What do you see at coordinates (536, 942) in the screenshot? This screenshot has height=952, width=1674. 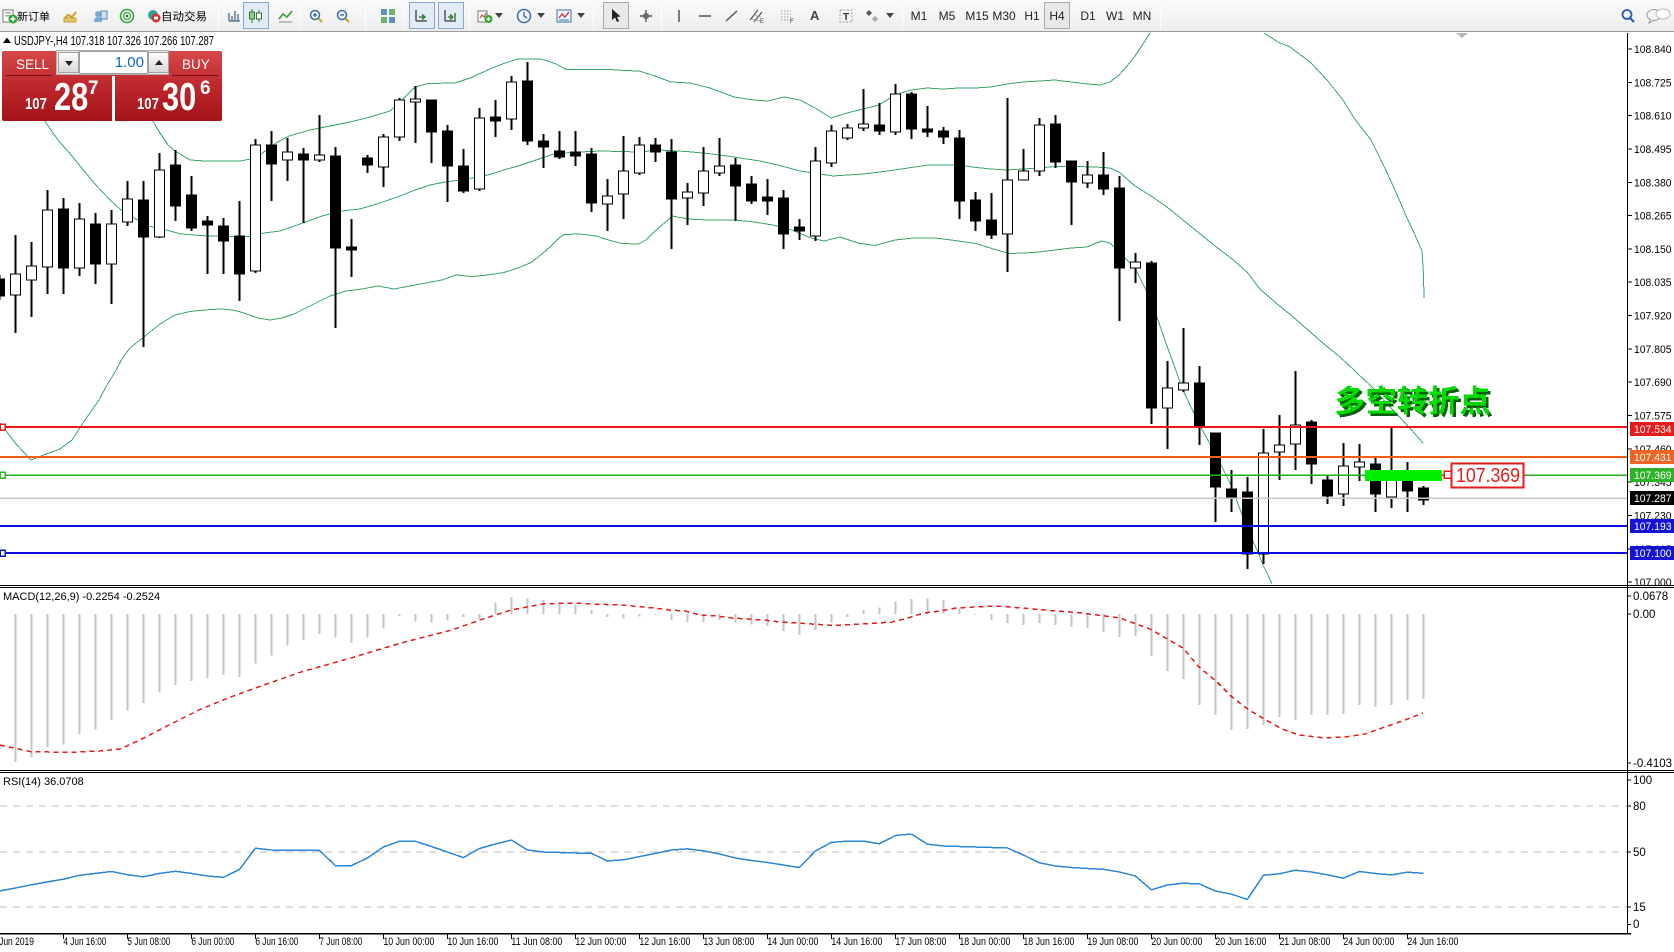 I see `svg-text: 11 Jun 08:00` at bounding box center [536, 942].